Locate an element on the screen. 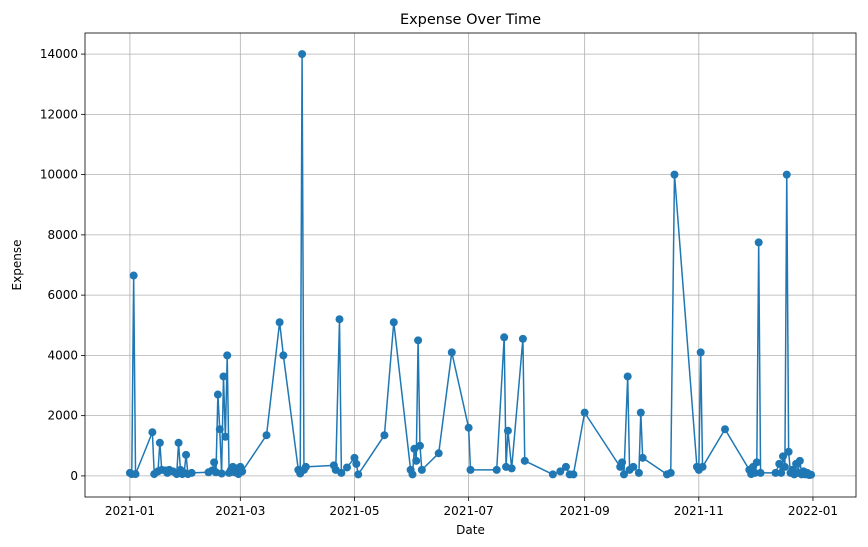 The height and width of the screenshot is (547, 868). x-tick-label: 2022-01 is located at coordinates (813, 511).